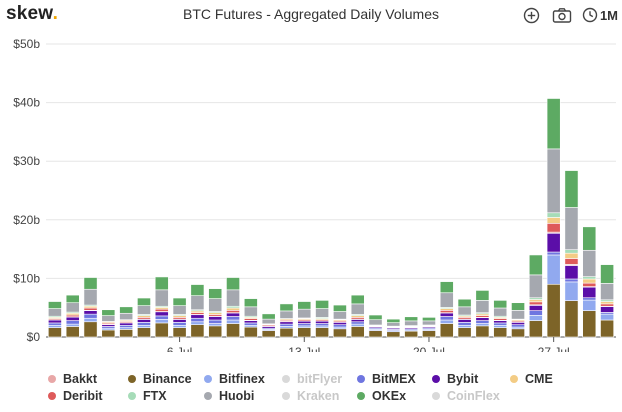 The image size is (622, 412). I want to click on clock-icon, so click(590, 15).